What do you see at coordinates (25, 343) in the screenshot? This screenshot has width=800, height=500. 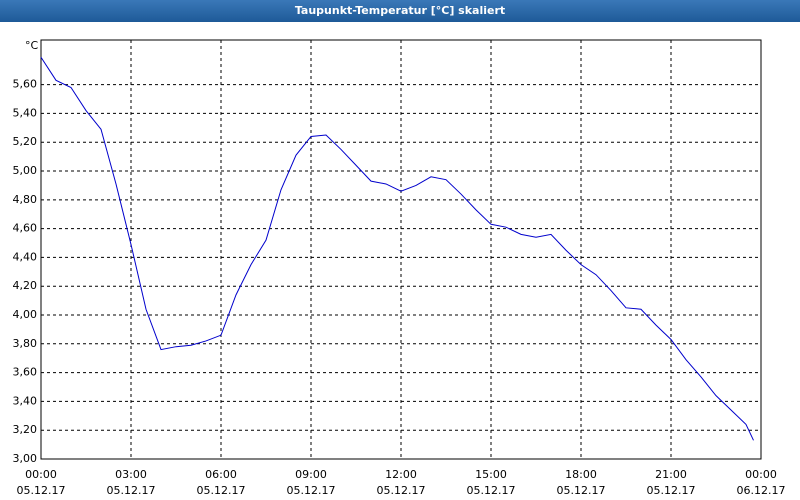 I see `y-tick-label: 3,80` at bounding box center [25, 343].